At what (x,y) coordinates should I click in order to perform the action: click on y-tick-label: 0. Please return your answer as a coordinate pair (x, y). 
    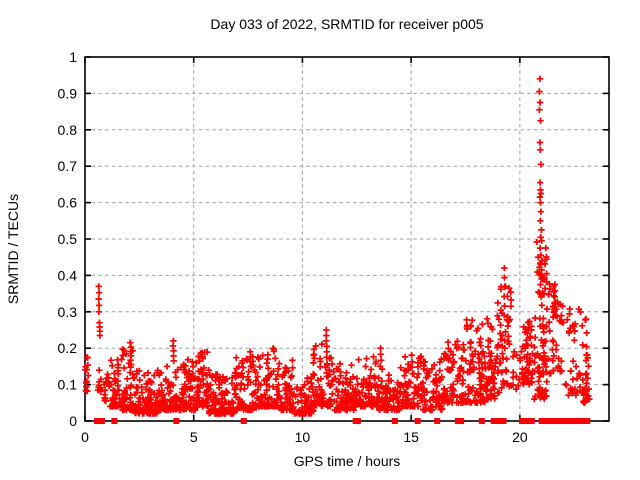
    Looking at the image, I should click on (73, 421).